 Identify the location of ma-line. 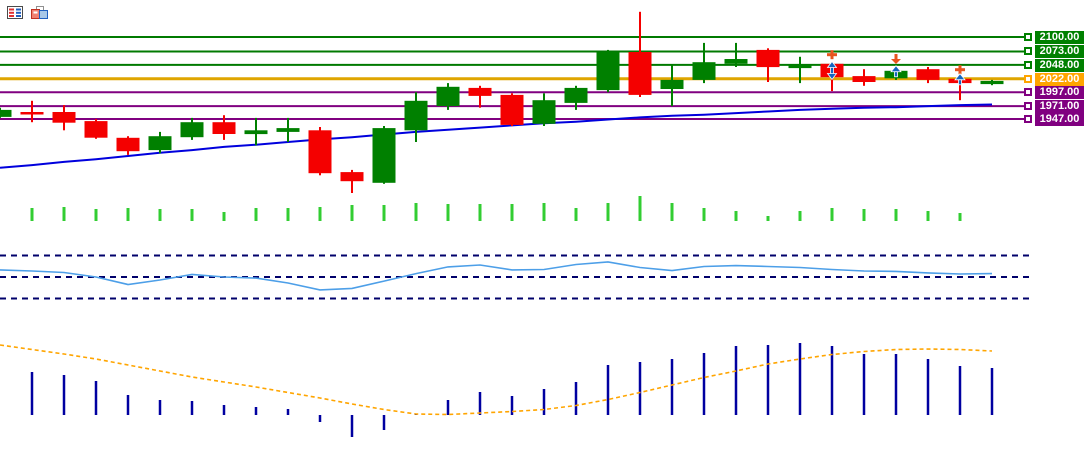
(496, 136).